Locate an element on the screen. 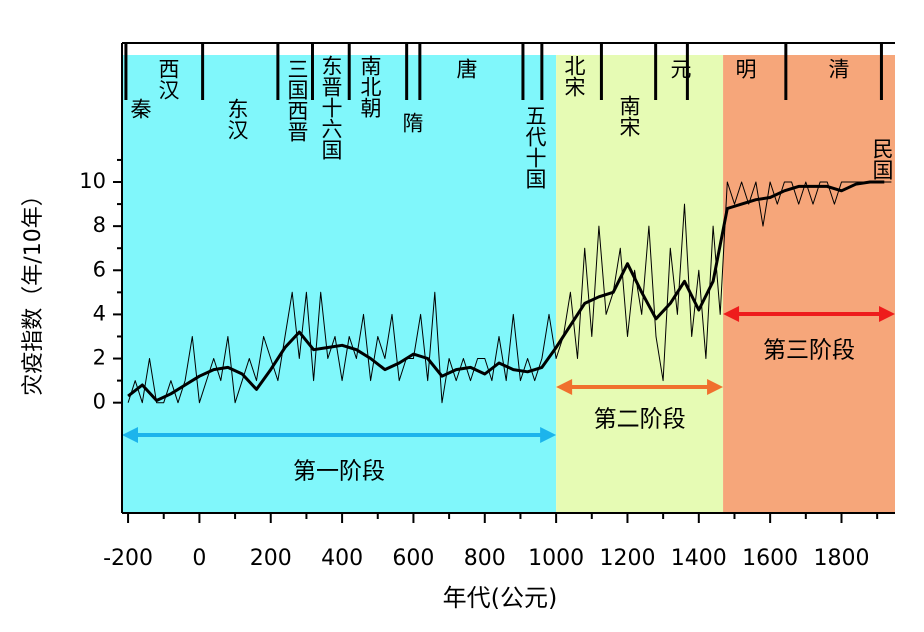 This screenshot has width=924, height=632. dynasty-label: 西汉 is located at coordinates (168, 79).